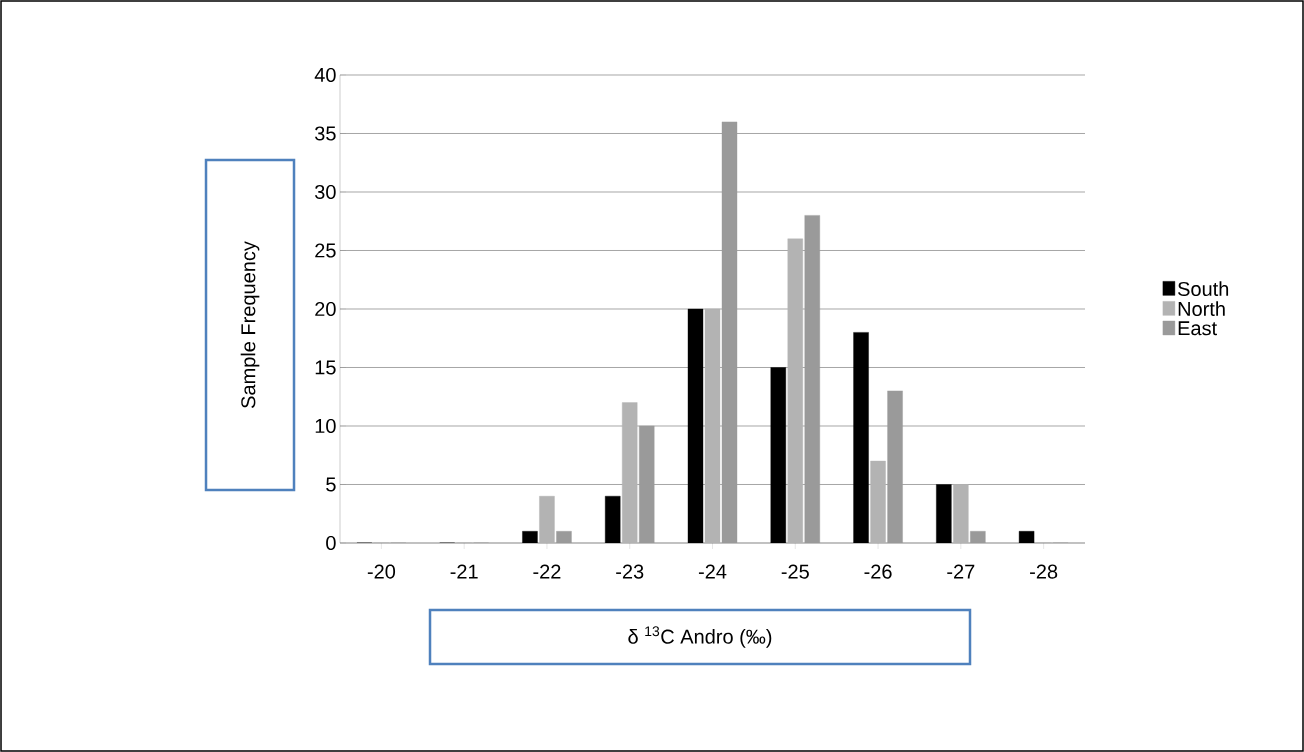 Image resolution: width=1304 pixels, height=752 pixels. Describe the element at coordinates (325, 192) in the screenshot. I see `y-tick-label: 30` at that location.